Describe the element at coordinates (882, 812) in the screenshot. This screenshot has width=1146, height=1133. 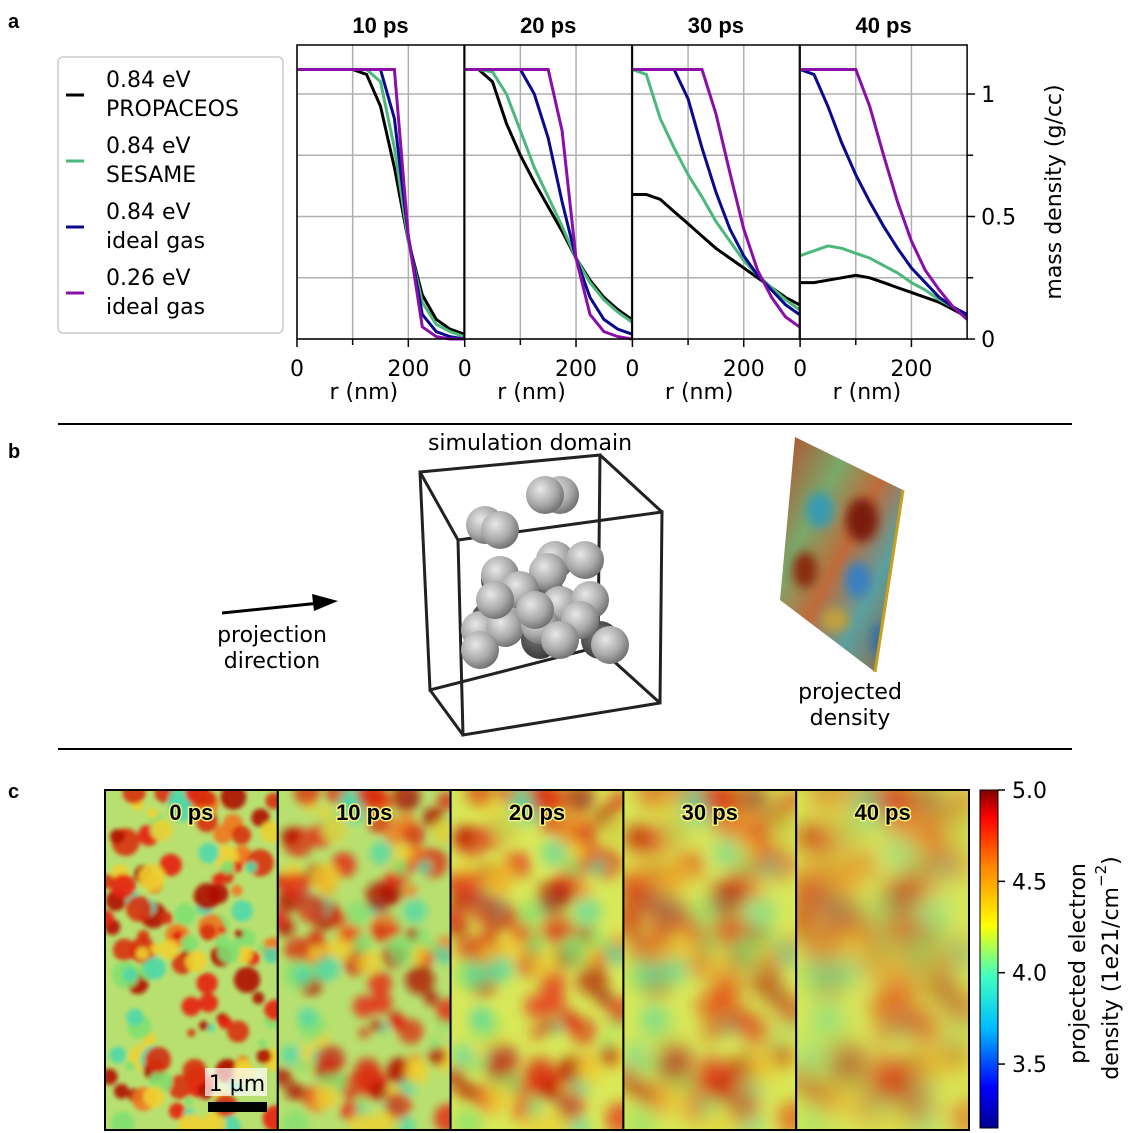
I see `frame-title: 40 ps` at that location.